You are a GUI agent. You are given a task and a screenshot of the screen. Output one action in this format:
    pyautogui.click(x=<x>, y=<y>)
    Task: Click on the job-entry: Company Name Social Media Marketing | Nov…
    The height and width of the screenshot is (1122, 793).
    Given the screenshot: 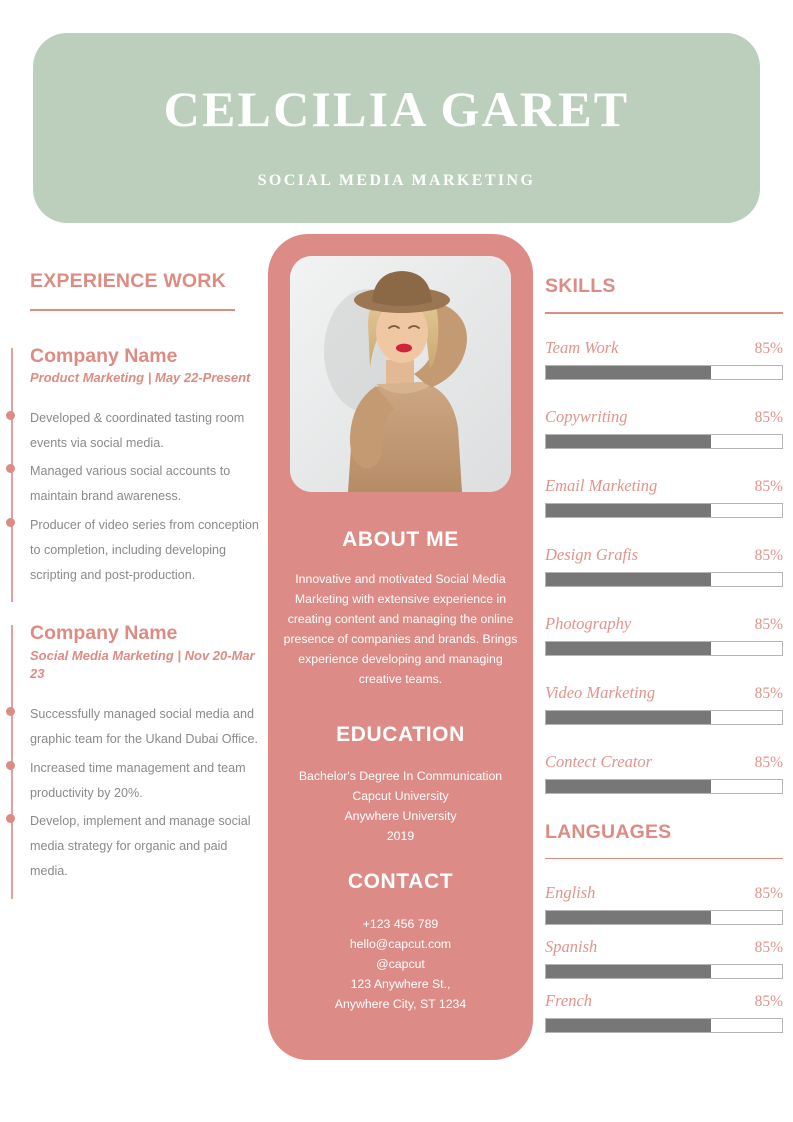 What is the action you would take?
    pyautogui.click(x=132, y=760)
    